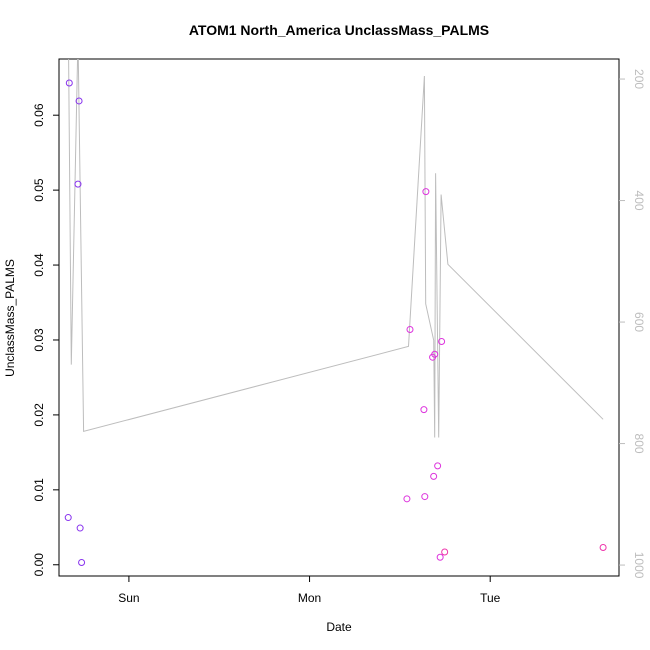 Image resolution: width=650 pixels, height=650 pixels. Describe the element at coordinates (309, 590) in the screenshot. I see `x-axis: Sun Mon Tue` at that location.